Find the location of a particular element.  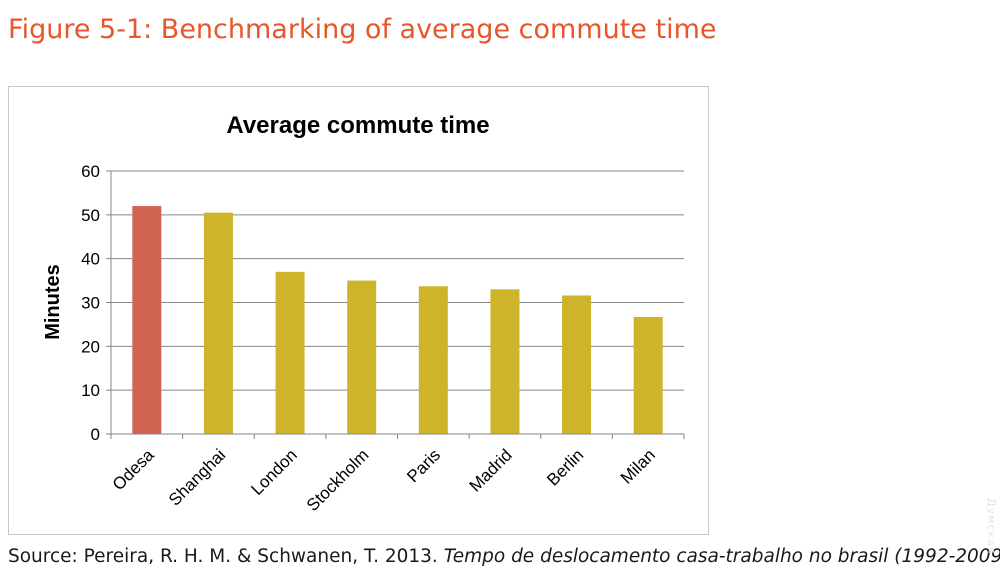

bar-shanghai is located at coordinates (218, 323).